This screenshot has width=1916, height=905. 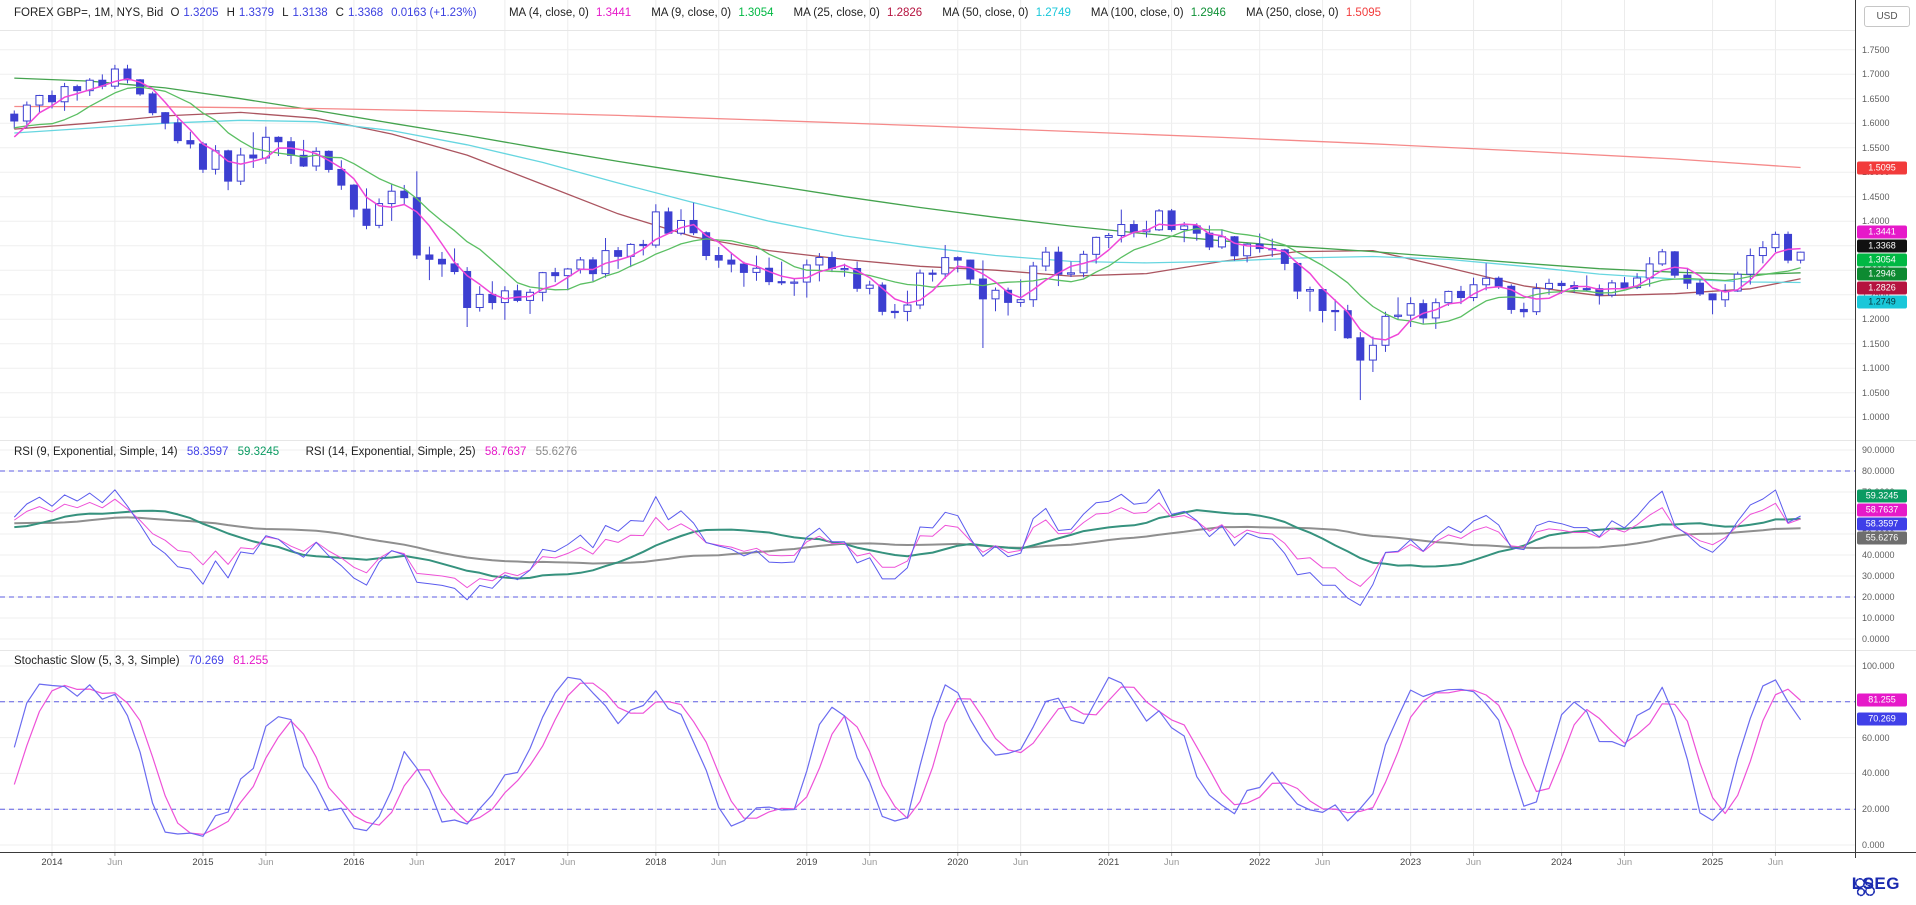 I want to click on rsi2-label: RSI (14, Exponential, Simple, 25), so click(x=390, y=452).